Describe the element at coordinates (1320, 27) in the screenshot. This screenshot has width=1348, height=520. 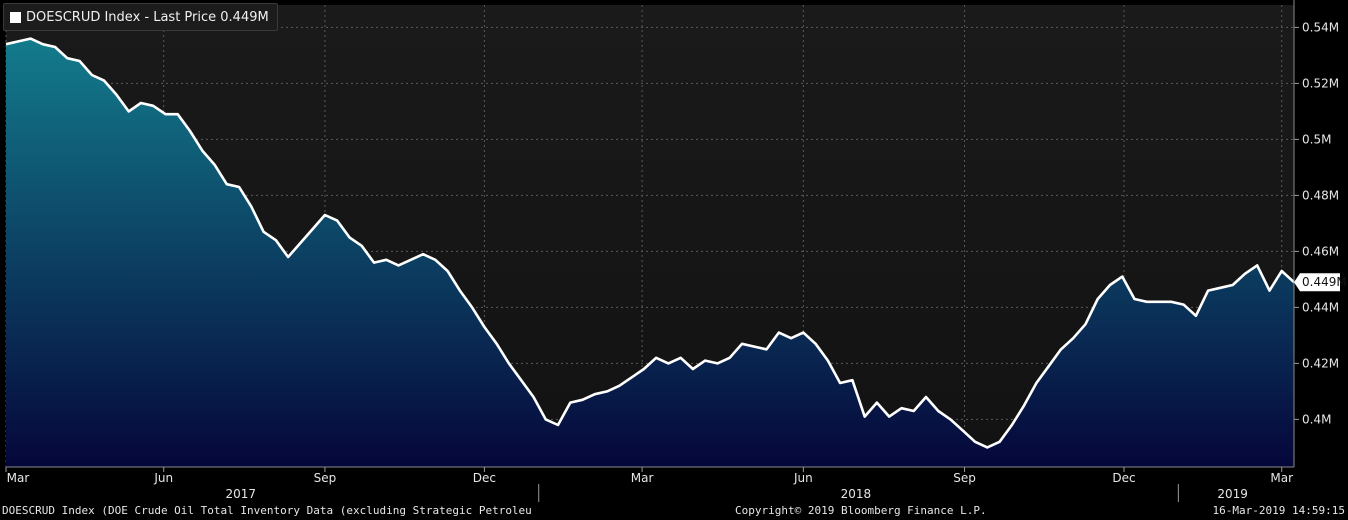
I see `y-tick-label: 0.54M` at that location.